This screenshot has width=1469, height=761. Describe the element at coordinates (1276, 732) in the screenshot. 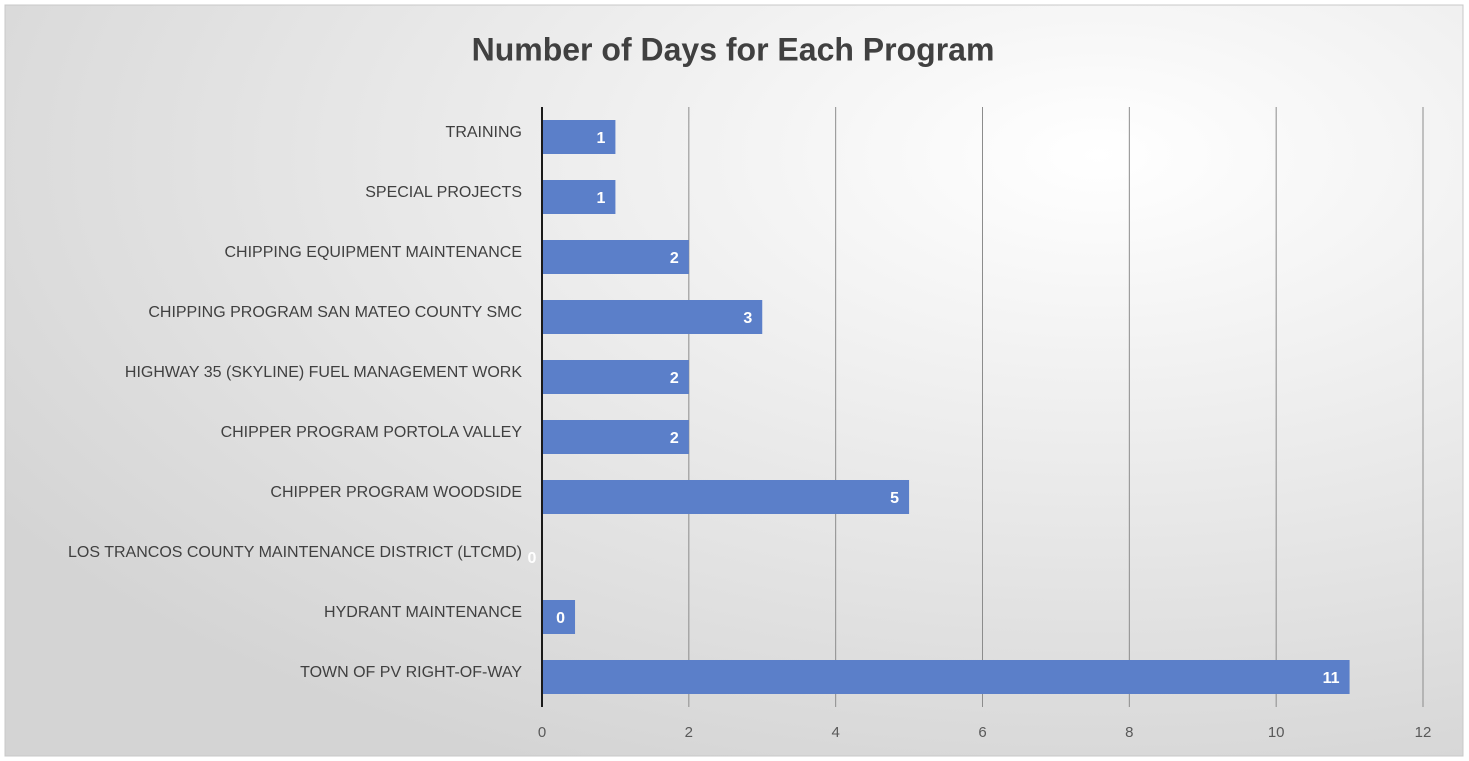

I see `x-tick-label: 10` at that location.